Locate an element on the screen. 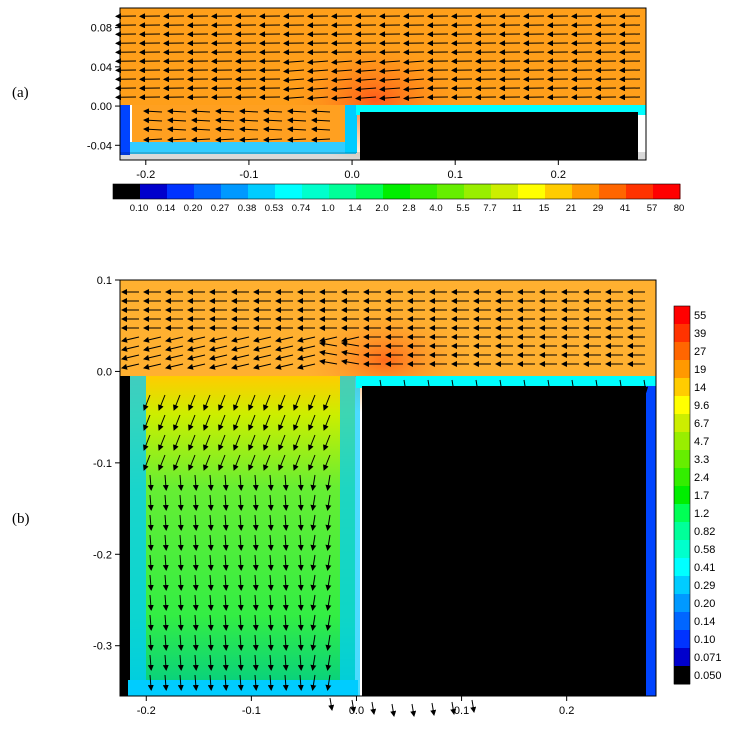 The height and width of the screenshot is (745, 733). y-tick-label: -0.1 is located at coordinates (102, 464).